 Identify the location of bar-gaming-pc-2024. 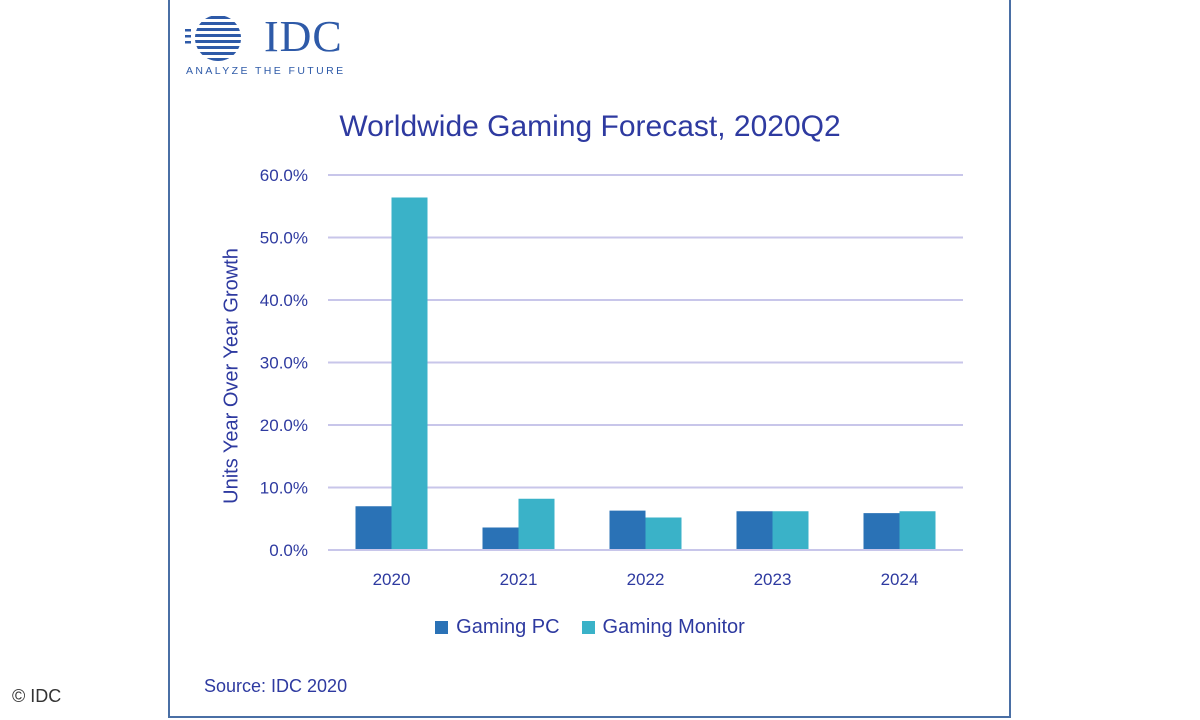
(881, 531).